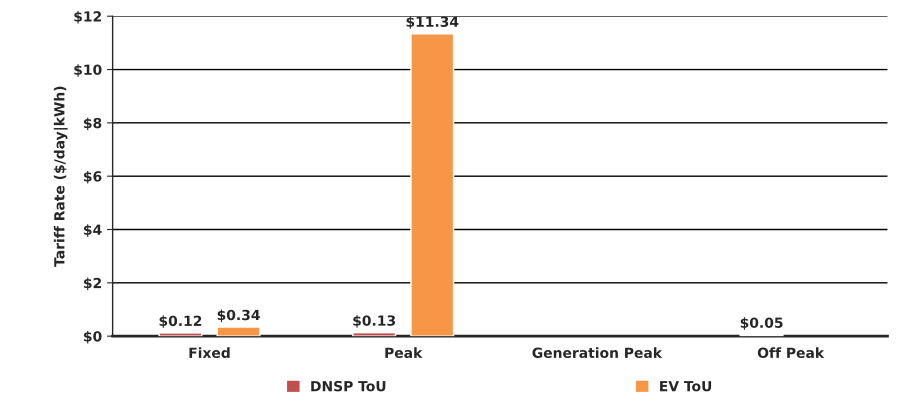 The width and height of the screenshot is (901, 405). What do you see at coordinates (181, 321) in the screenshot?
I see `data-label: $0.12` at bounding box center [181, 321].